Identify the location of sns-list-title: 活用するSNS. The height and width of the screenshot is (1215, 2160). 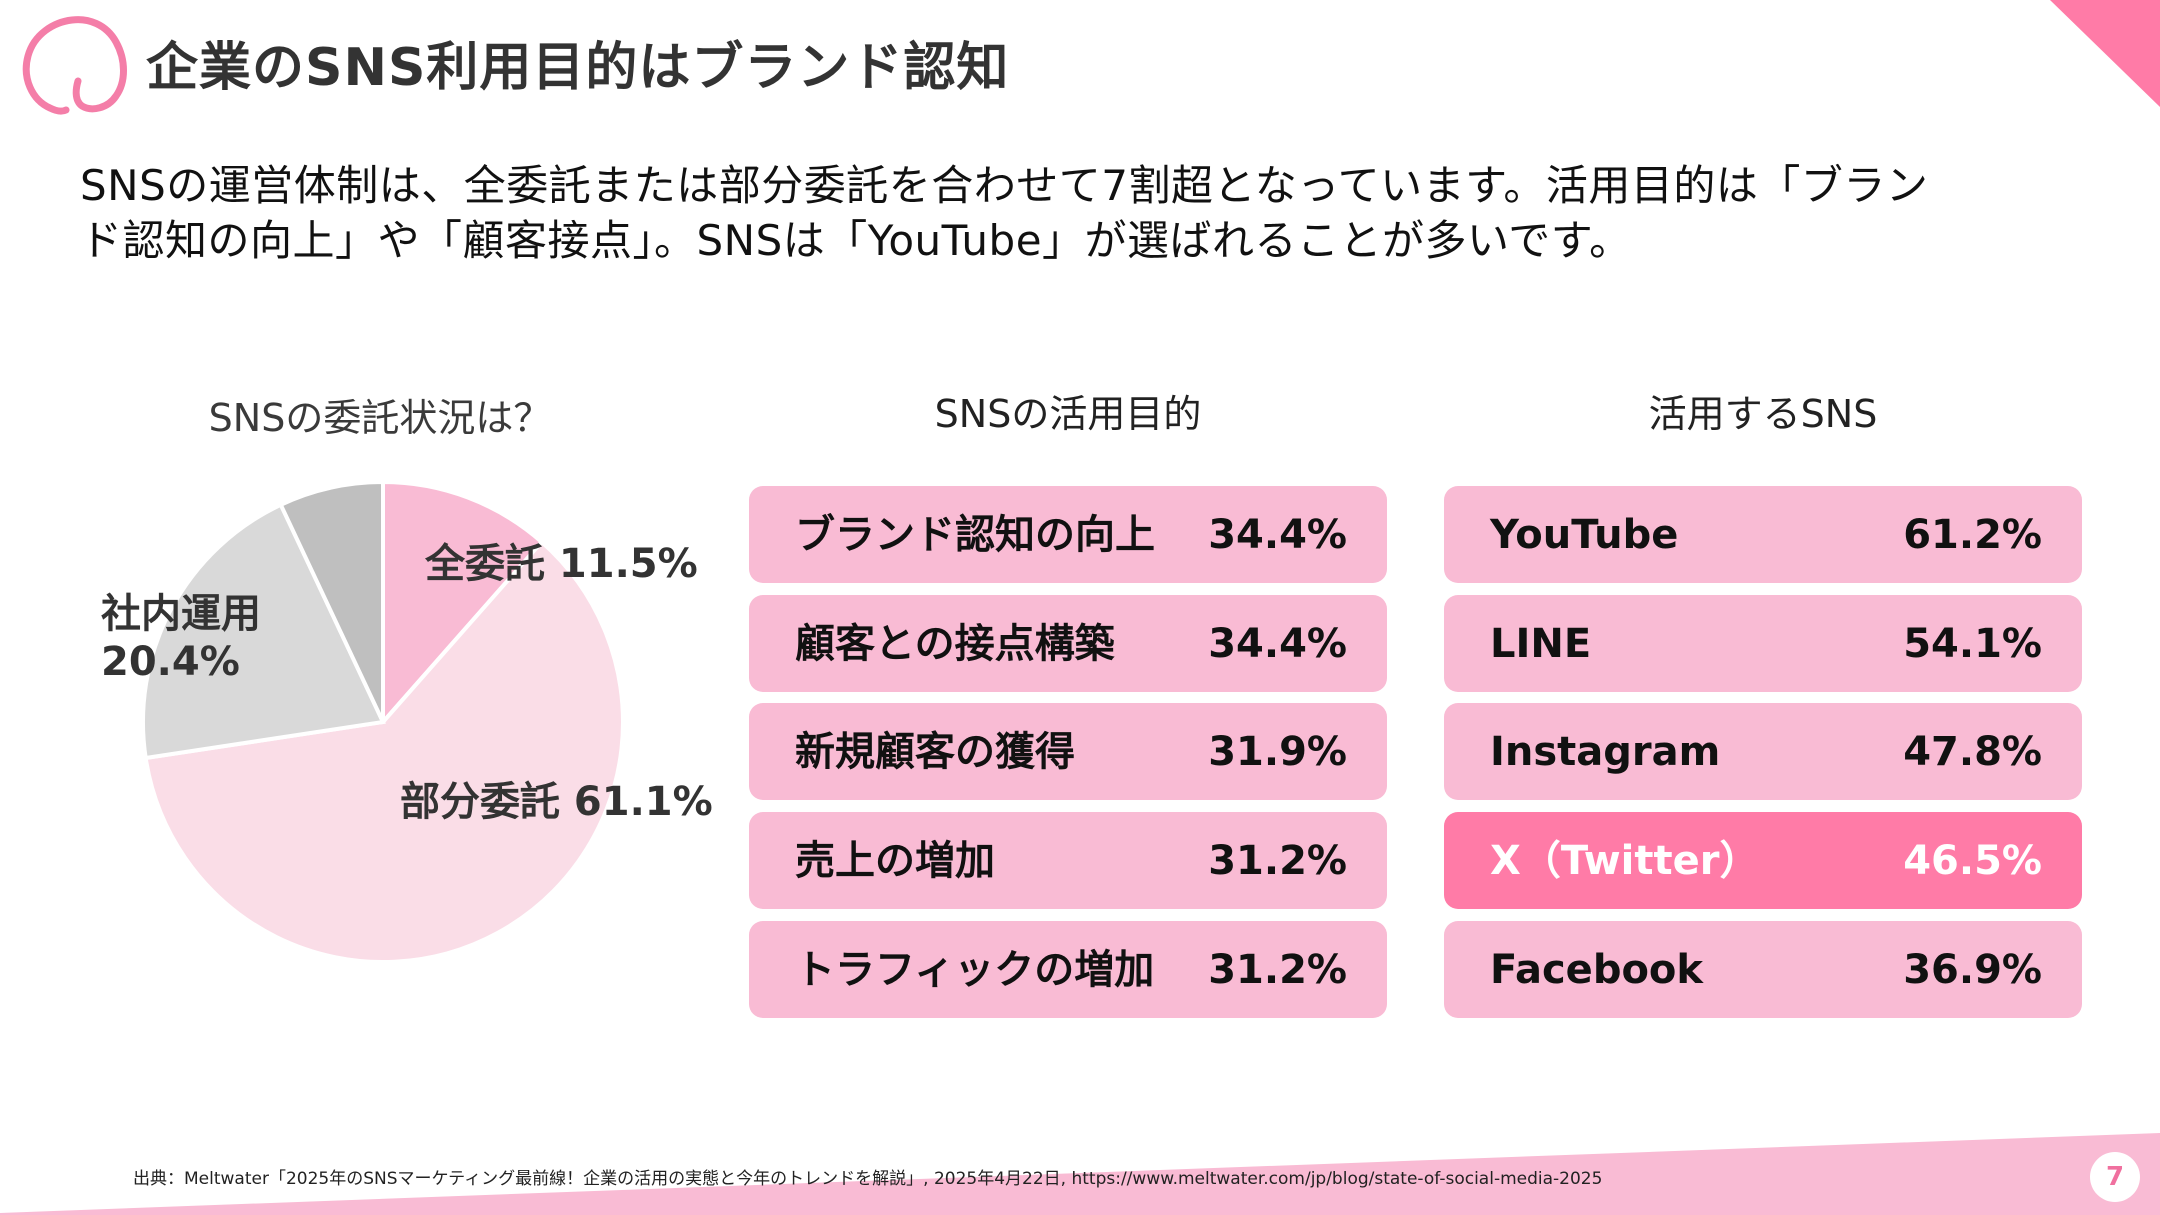
(1763, 414).